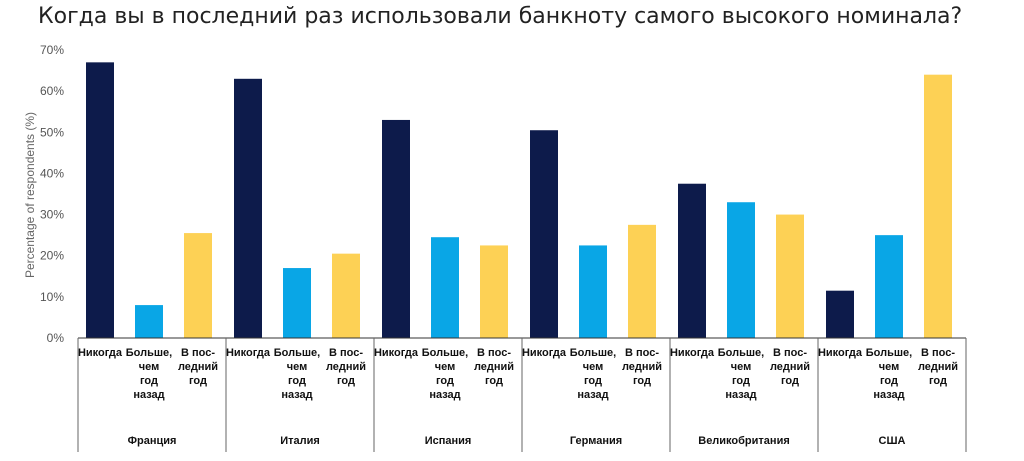  I want to click on group-label: Франция, so click(152, 441).